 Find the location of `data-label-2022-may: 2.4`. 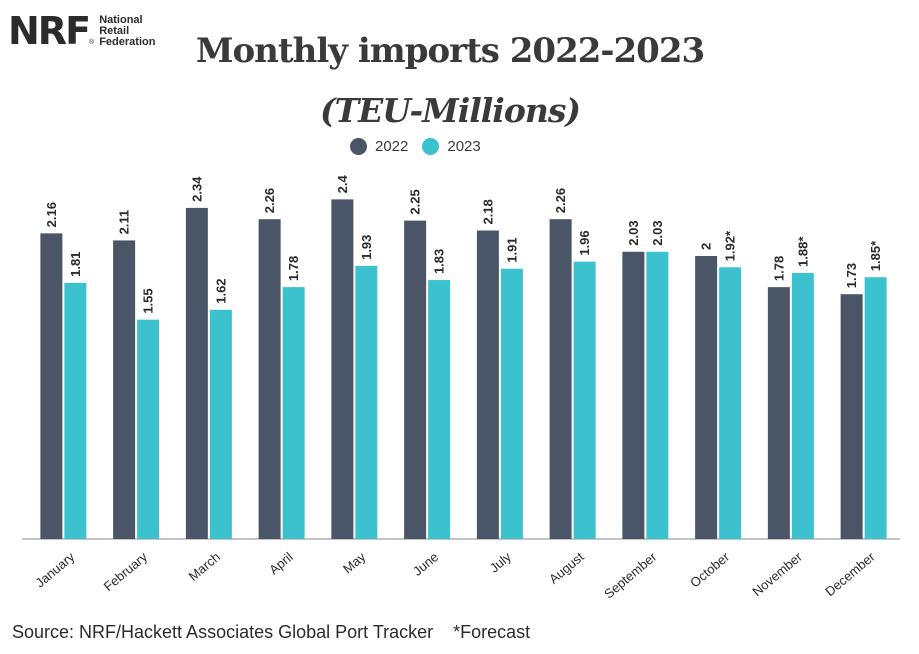

data-label-2022-may: 2.4 is located at coordinates (342, 184).